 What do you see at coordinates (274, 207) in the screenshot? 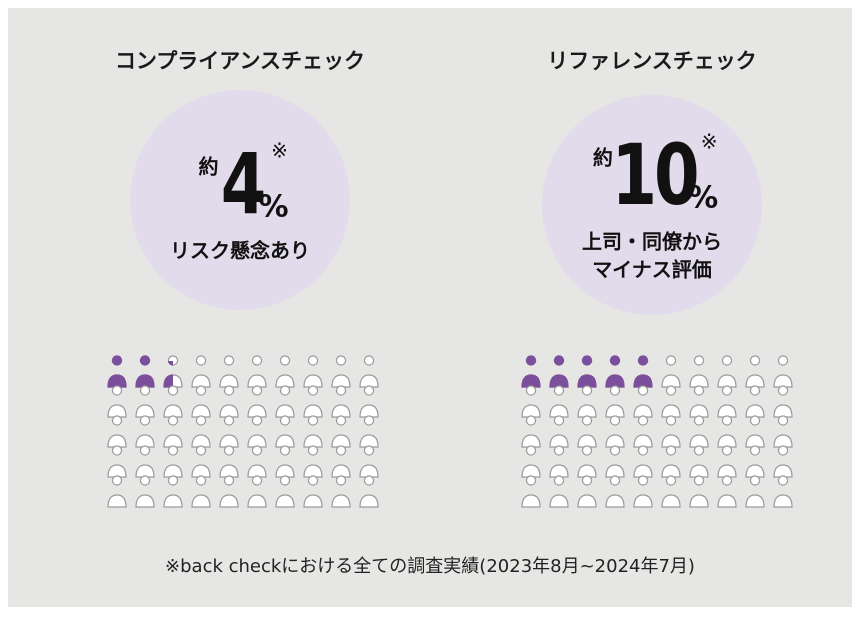
I see `stat-unit: %` at bounding box center [274, 207].